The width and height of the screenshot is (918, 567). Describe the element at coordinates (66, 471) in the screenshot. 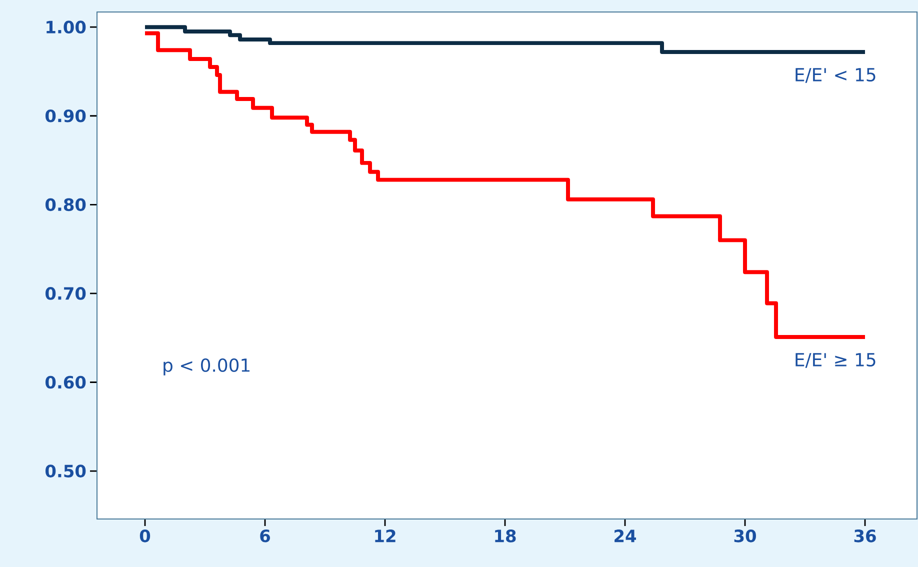

I see `y-tick-label: 0.50` at that location.